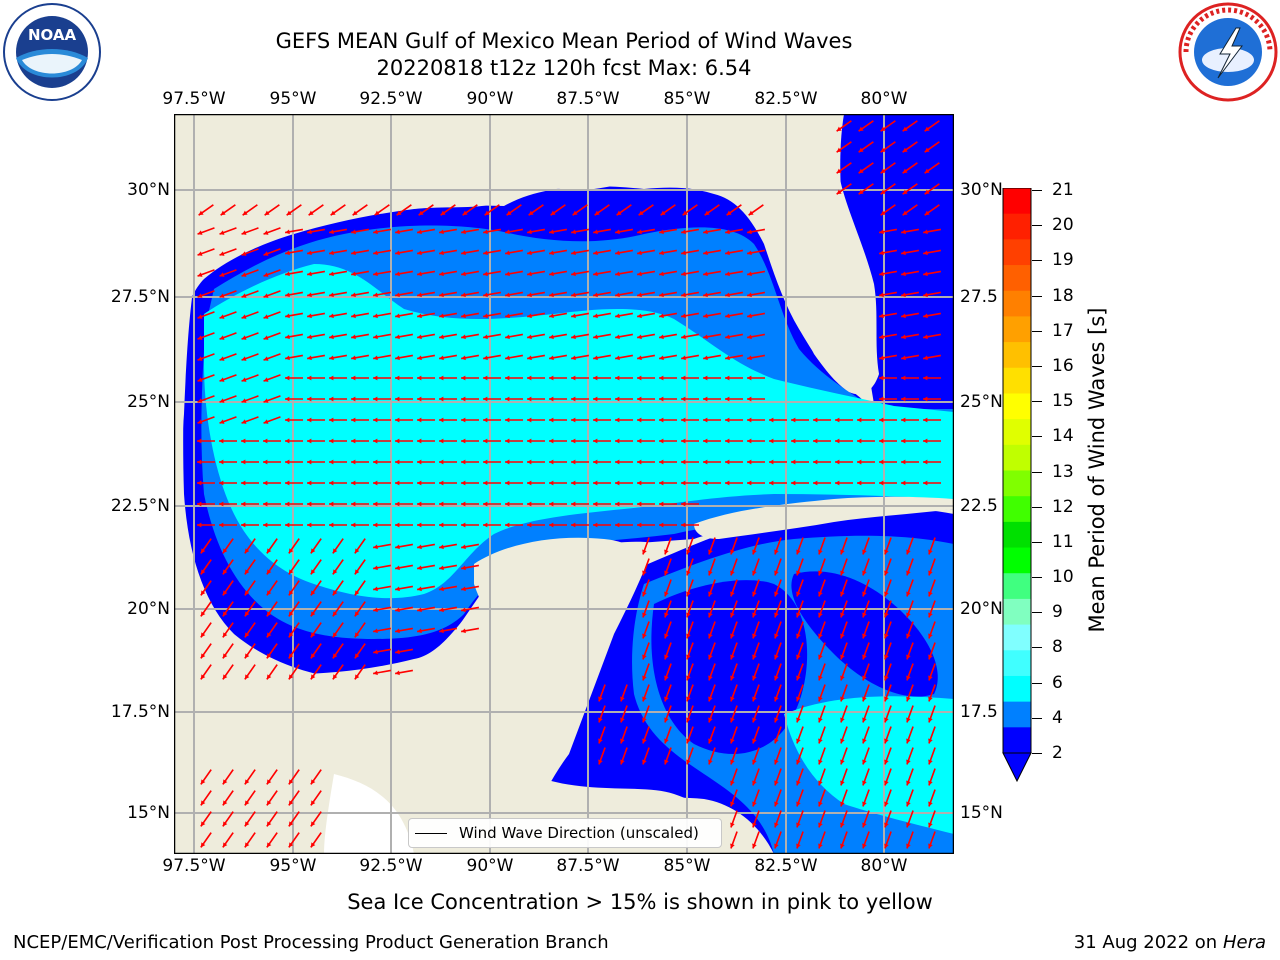 The image size is (1280, 960). What do you see at coordinates (490, 99) in the screenshot?
I see `lon-top-tick-label: 90°W` at bounding box center [490, 99].